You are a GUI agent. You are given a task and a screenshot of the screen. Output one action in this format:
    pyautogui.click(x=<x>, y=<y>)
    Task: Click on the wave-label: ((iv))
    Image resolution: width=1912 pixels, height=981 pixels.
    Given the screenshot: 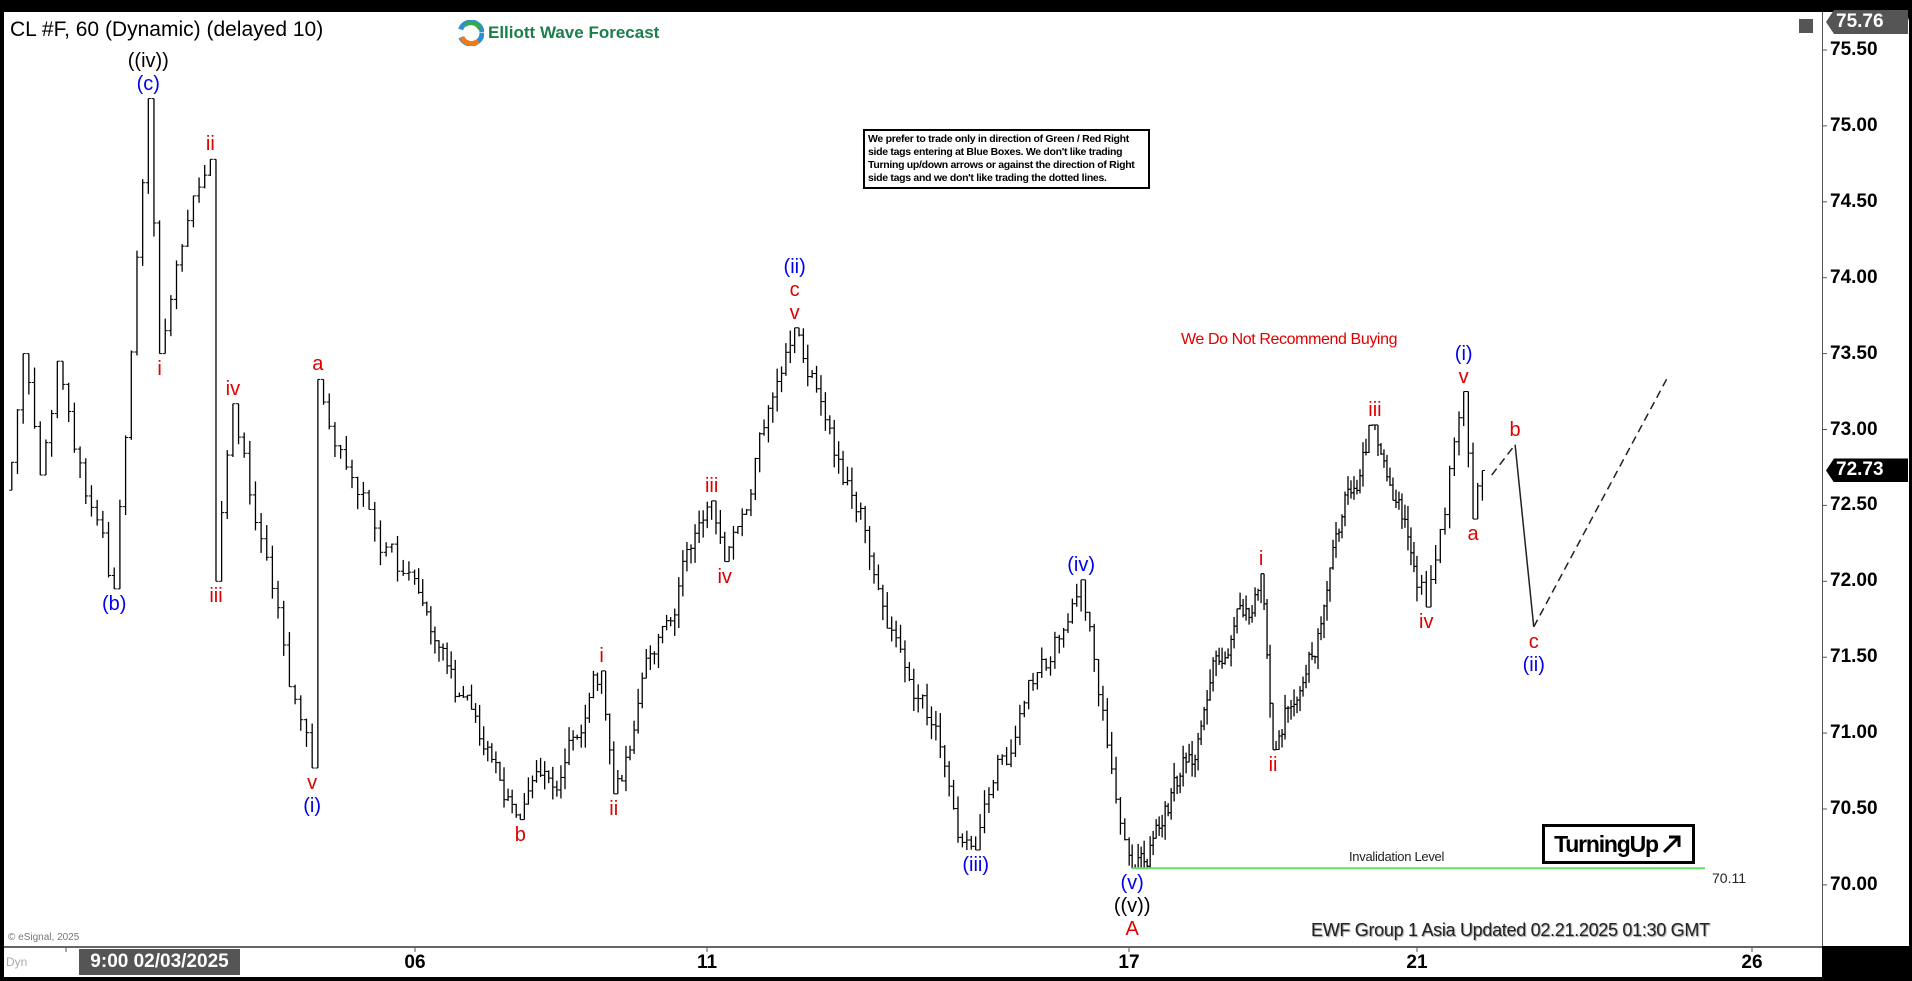 What is the action you would take?
    pyautogui.click(x=148, y=60)
    